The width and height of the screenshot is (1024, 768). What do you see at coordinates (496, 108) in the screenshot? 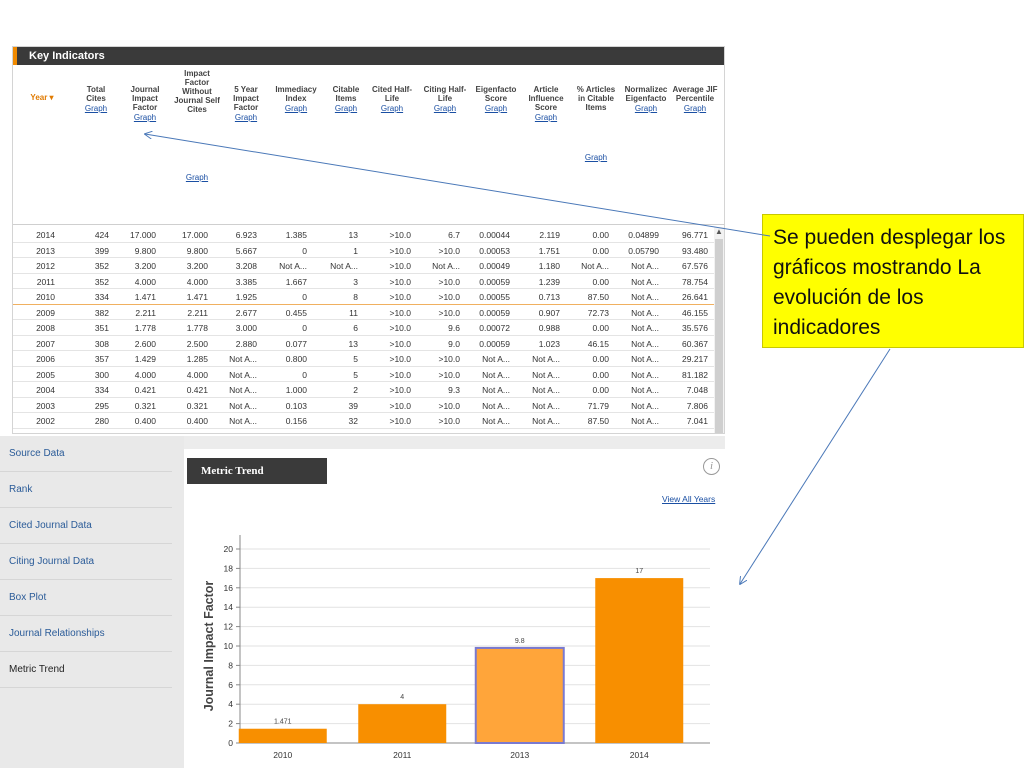
I see `graph-link-eigen: Graph` at bounding box center [496, 108].